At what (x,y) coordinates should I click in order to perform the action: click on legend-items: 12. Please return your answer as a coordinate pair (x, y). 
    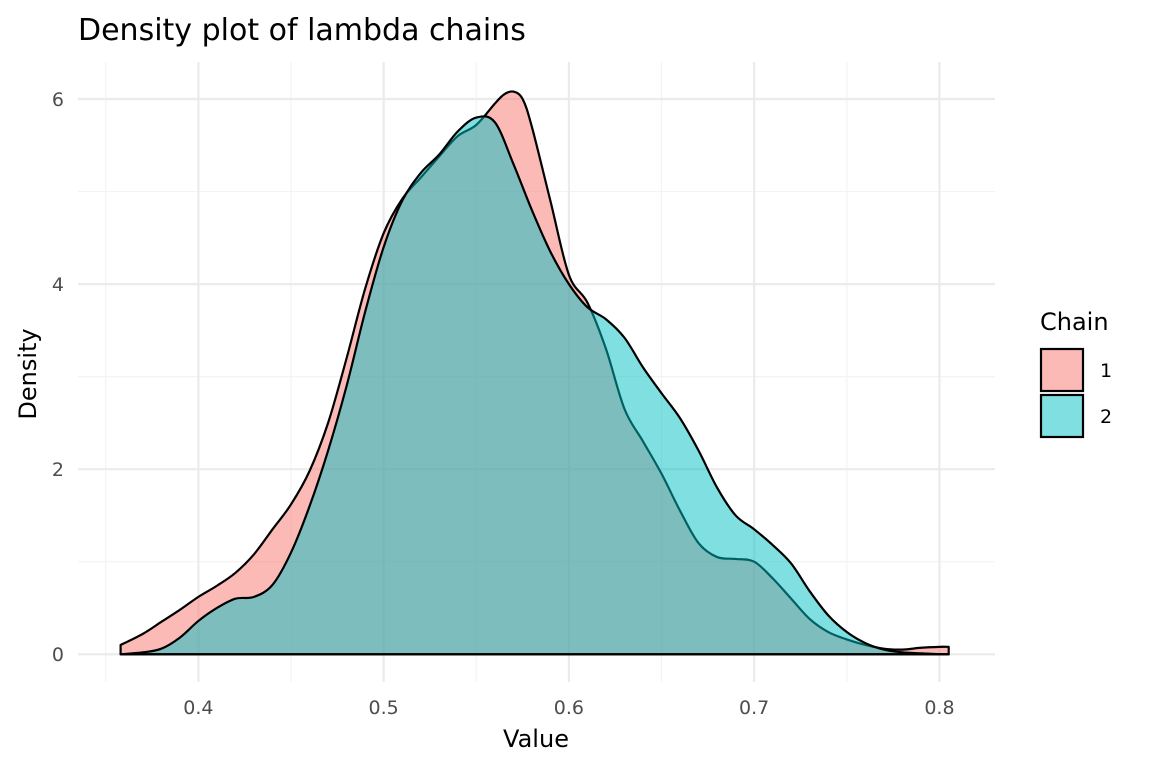
    Looking at the image, I should click on (1075, 393).